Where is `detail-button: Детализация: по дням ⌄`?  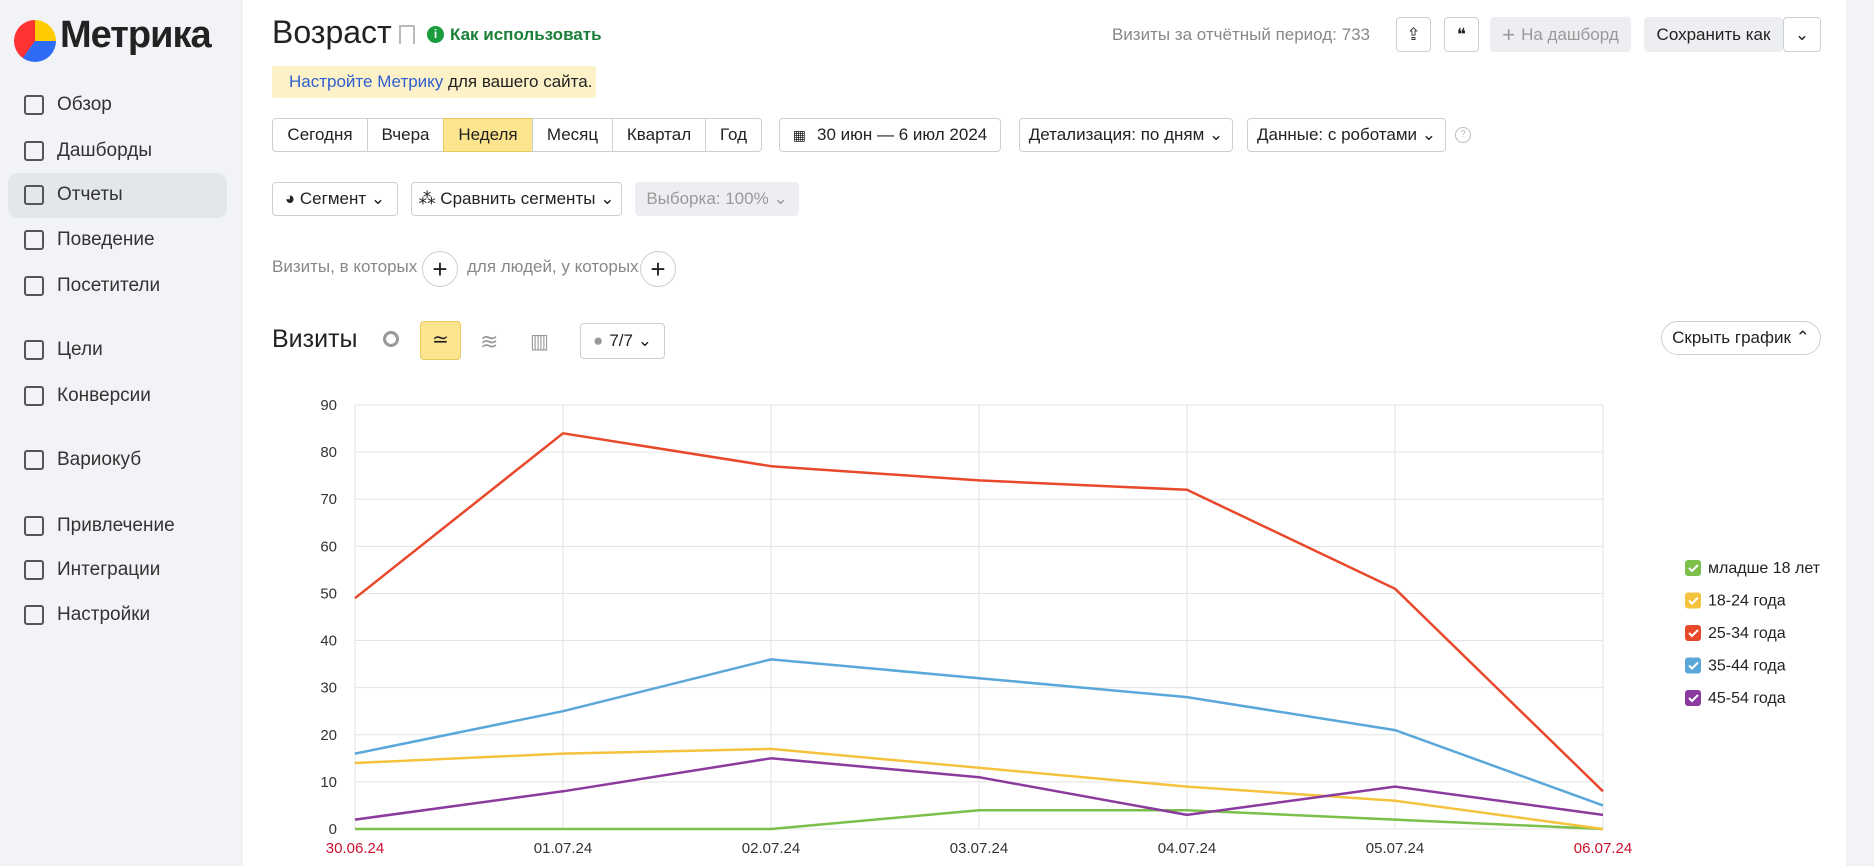 detail-button: Детализация: по дням ⌄ is located at coordinates (1126, 135).